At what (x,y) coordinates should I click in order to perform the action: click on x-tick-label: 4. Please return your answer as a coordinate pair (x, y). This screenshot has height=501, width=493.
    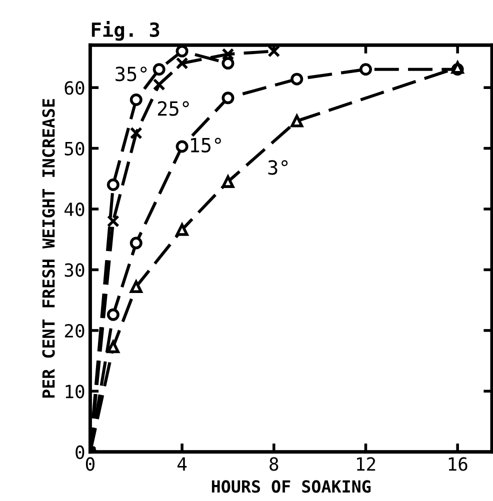
    Looking at the image, I should click on (182, 464).